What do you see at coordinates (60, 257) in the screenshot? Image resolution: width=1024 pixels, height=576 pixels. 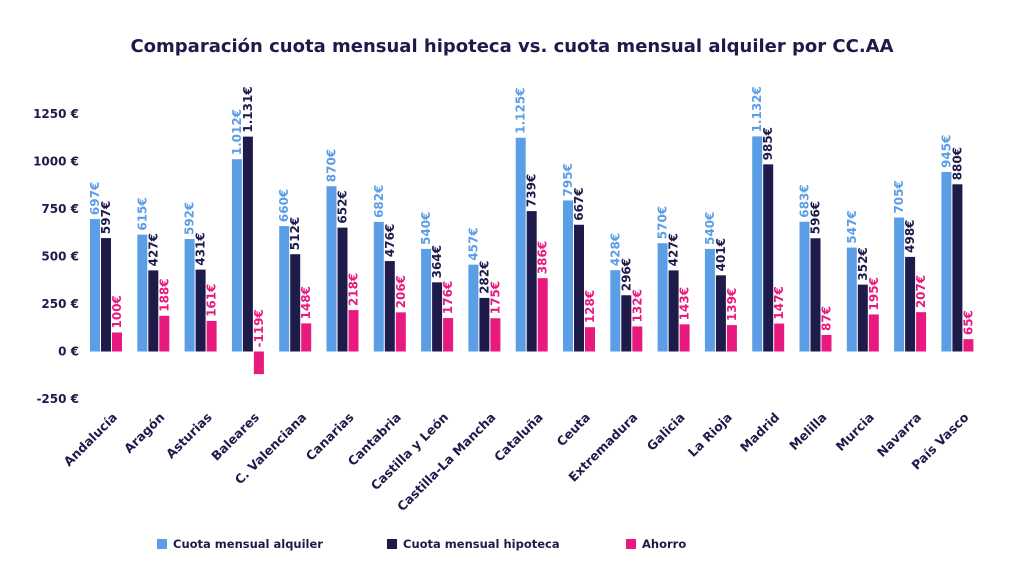 I see `y-tick-label: 500 €` at bounding box center [60, 257].